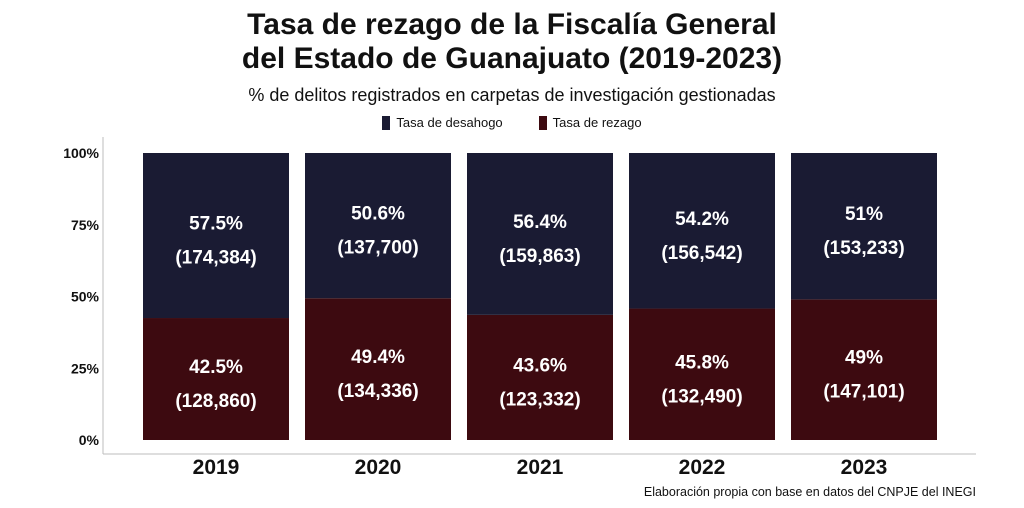 The height and width of the screenshot is (508, 1024). Describe the element at coordinates (378, 214) in the screenshot. I see `data-label-pct-desahogo-2020: 50.6%` at that location.